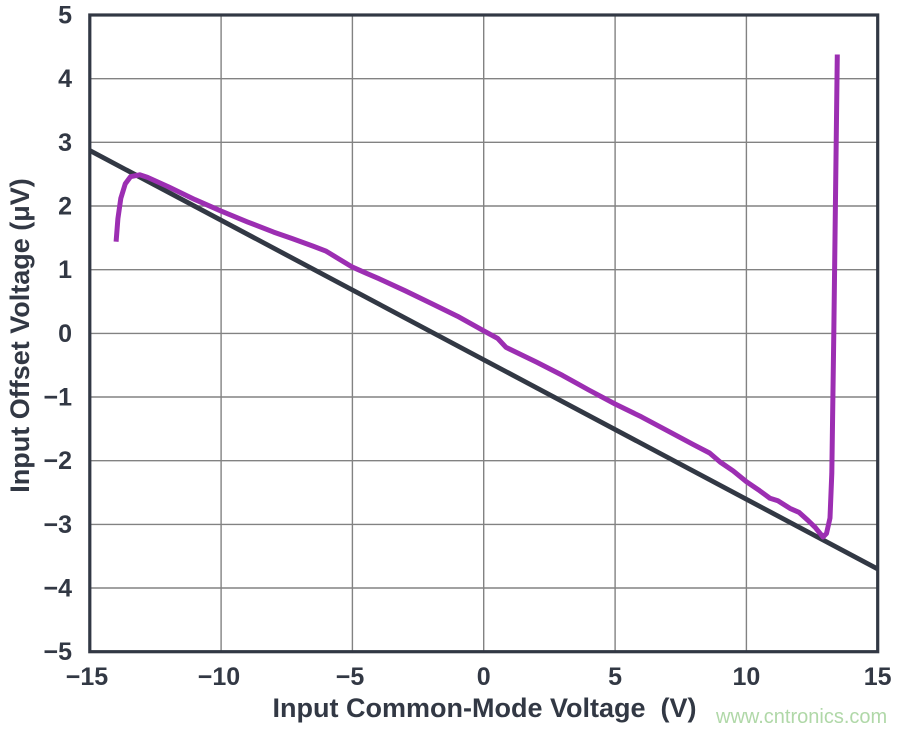 The image size is (900, 731). I want to click on svg-text: Input Common-Mode Voltage (V), so click(485, 708).